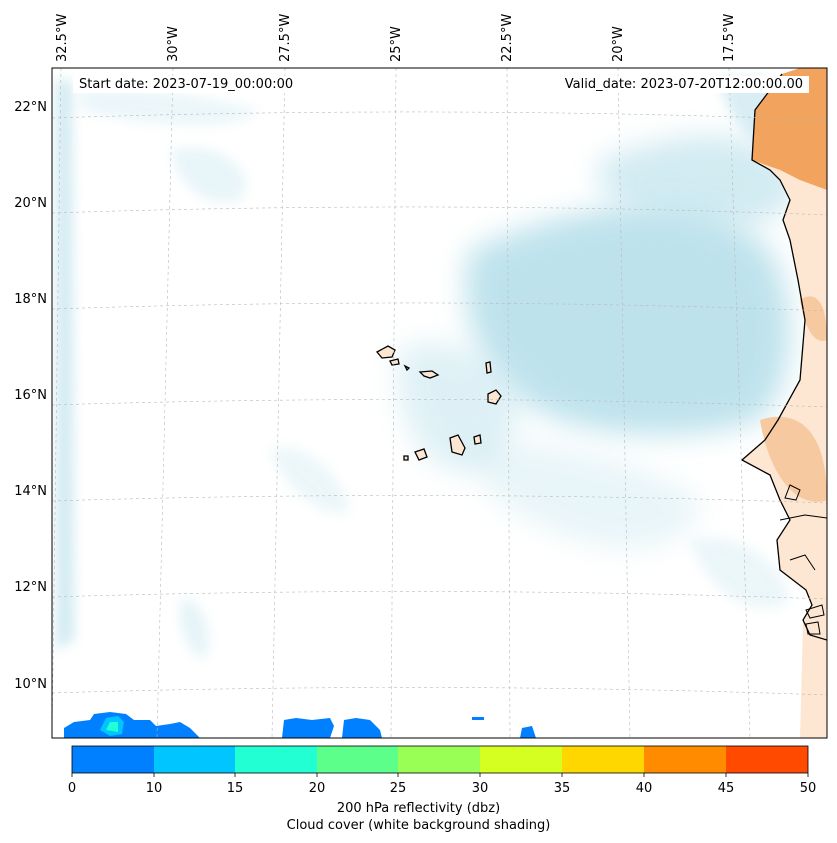 The width and height of the screenshot is (837, 843). Describe the element at coordinates (154, 788) in the screenshot. I see `colorbar-tick-10: 10` at that location.